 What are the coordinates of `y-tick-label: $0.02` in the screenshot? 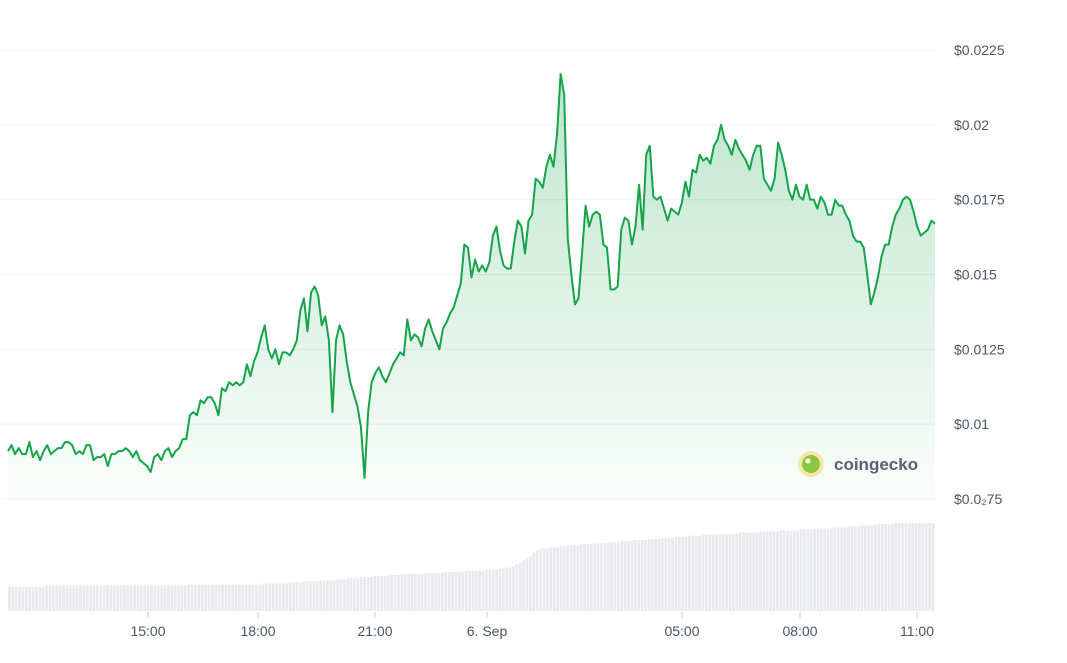 It's located at (971, 125).